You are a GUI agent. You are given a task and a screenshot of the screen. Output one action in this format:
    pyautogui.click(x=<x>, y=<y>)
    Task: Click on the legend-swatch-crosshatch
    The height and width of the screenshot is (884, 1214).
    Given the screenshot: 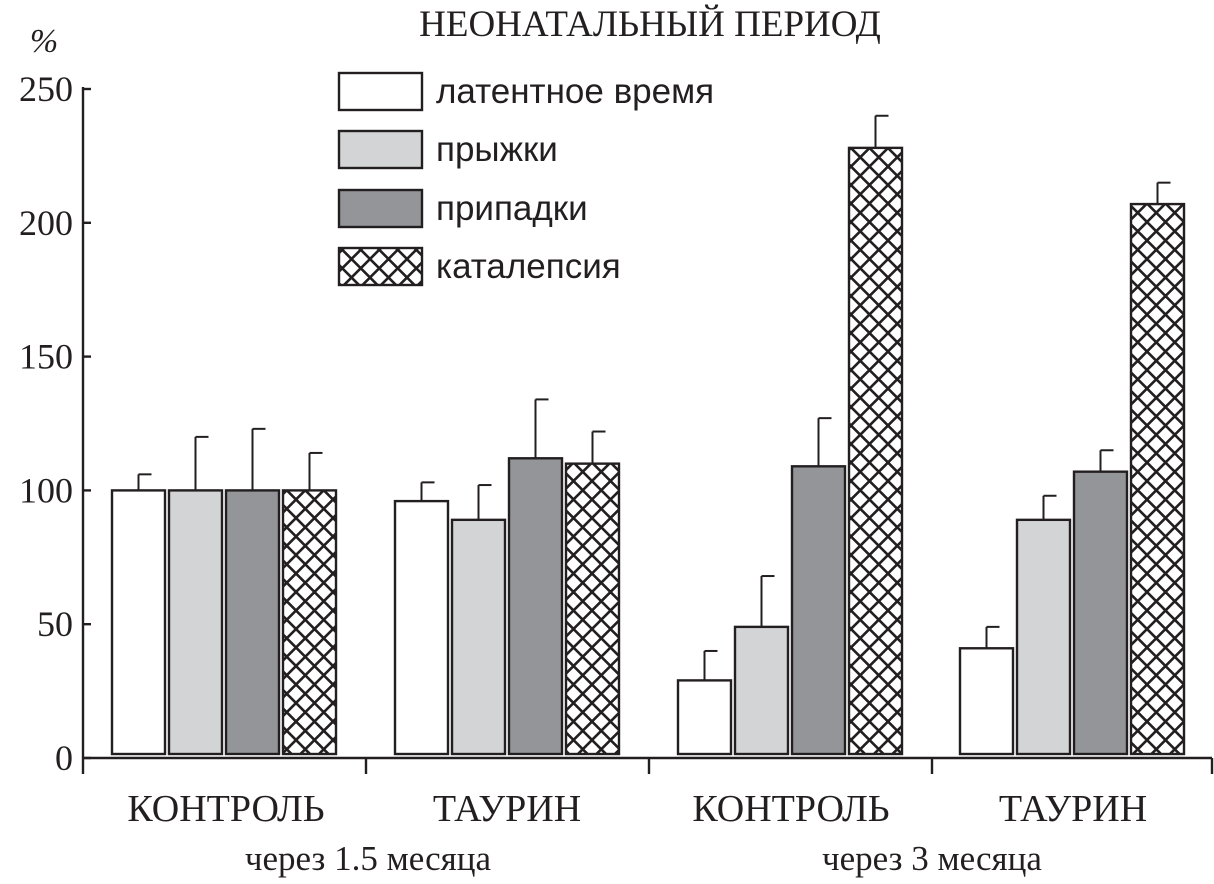 What is the action you would take?
    pyautogui.click(x=380, y=266)
    